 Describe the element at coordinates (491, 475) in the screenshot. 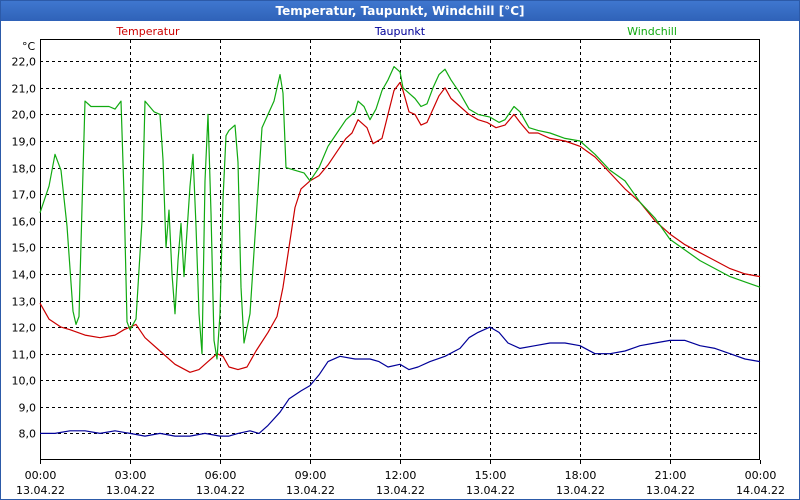

I see `x-tick-time: 15:00` at that location.